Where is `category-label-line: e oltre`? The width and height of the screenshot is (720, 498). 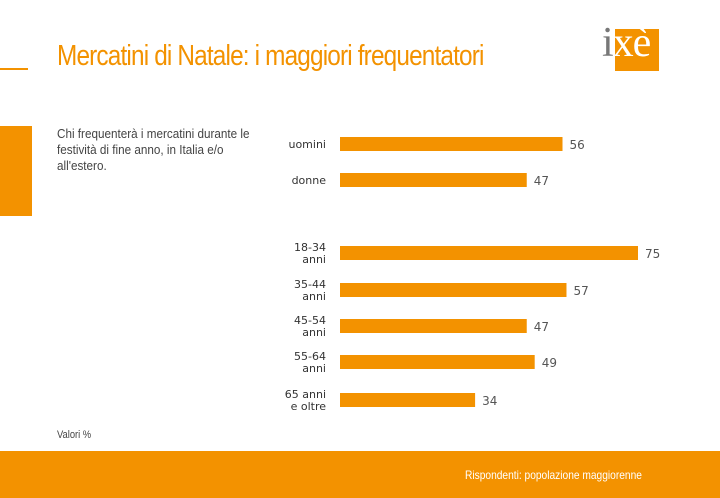
category-label-line: e oltre is located at coordinates (309, 406).